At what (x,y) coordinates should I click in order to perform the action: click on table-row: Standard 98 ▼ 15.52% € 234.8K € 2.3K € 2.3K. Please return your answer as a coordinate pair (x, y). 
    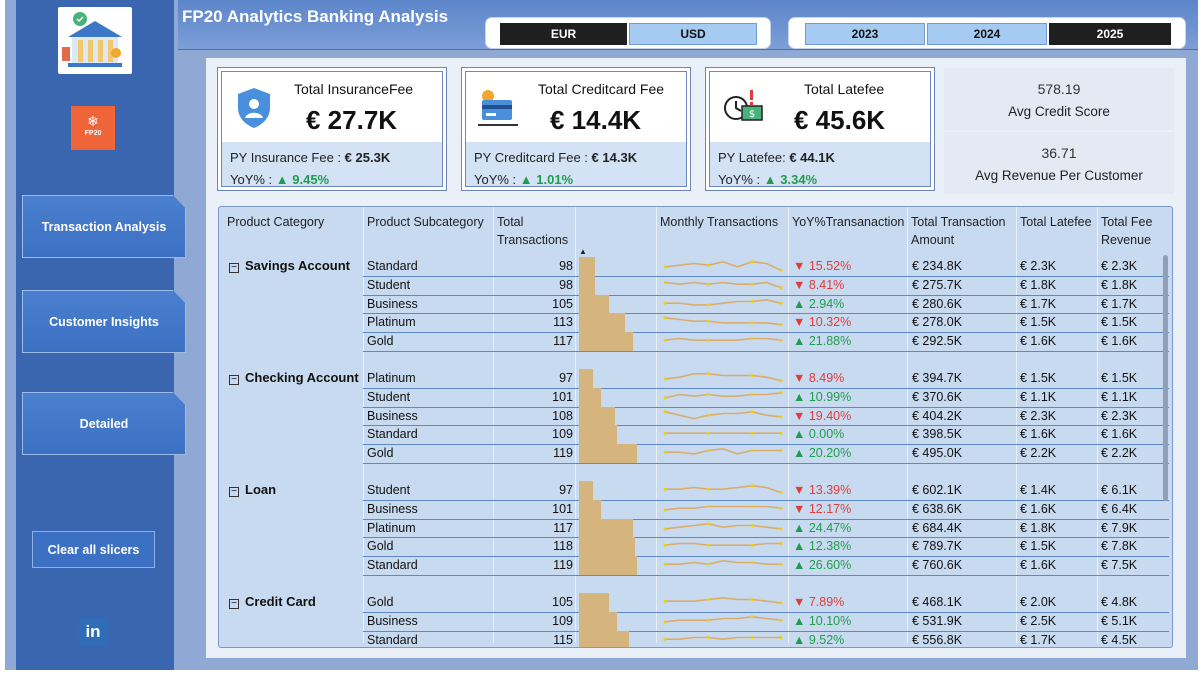
    Looking at the image, I should click on (694, 266).